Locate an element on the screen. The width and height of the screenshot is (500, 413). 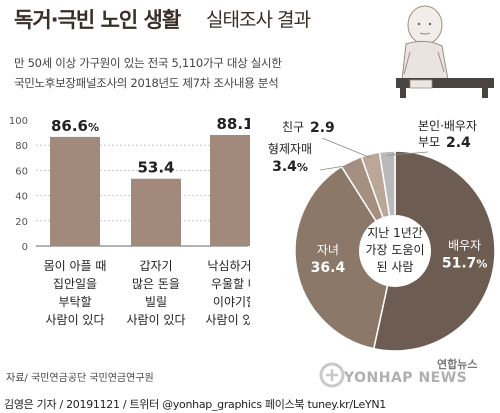
bar-category-line: 빌릴 is located at coordinates (156, 302).